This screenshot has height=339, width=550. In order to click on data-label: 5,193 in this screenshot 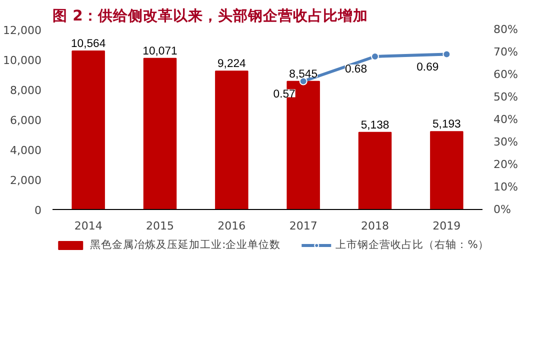, I will do `click(446, 124)`.